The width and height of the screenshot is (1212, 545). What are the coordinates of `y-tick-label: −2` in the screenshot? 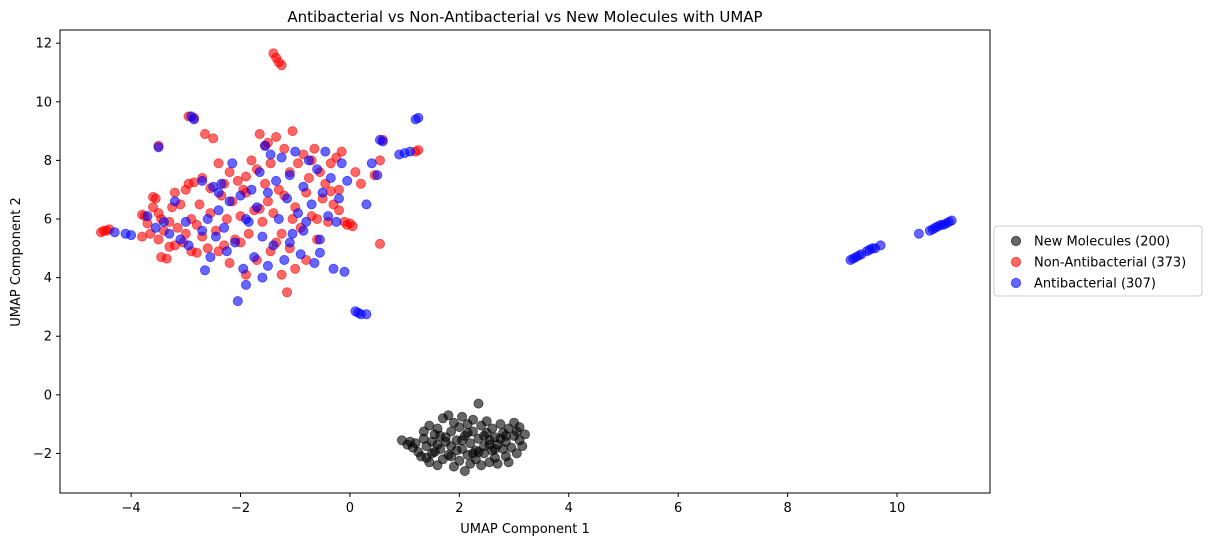 It's located at (42, 454).